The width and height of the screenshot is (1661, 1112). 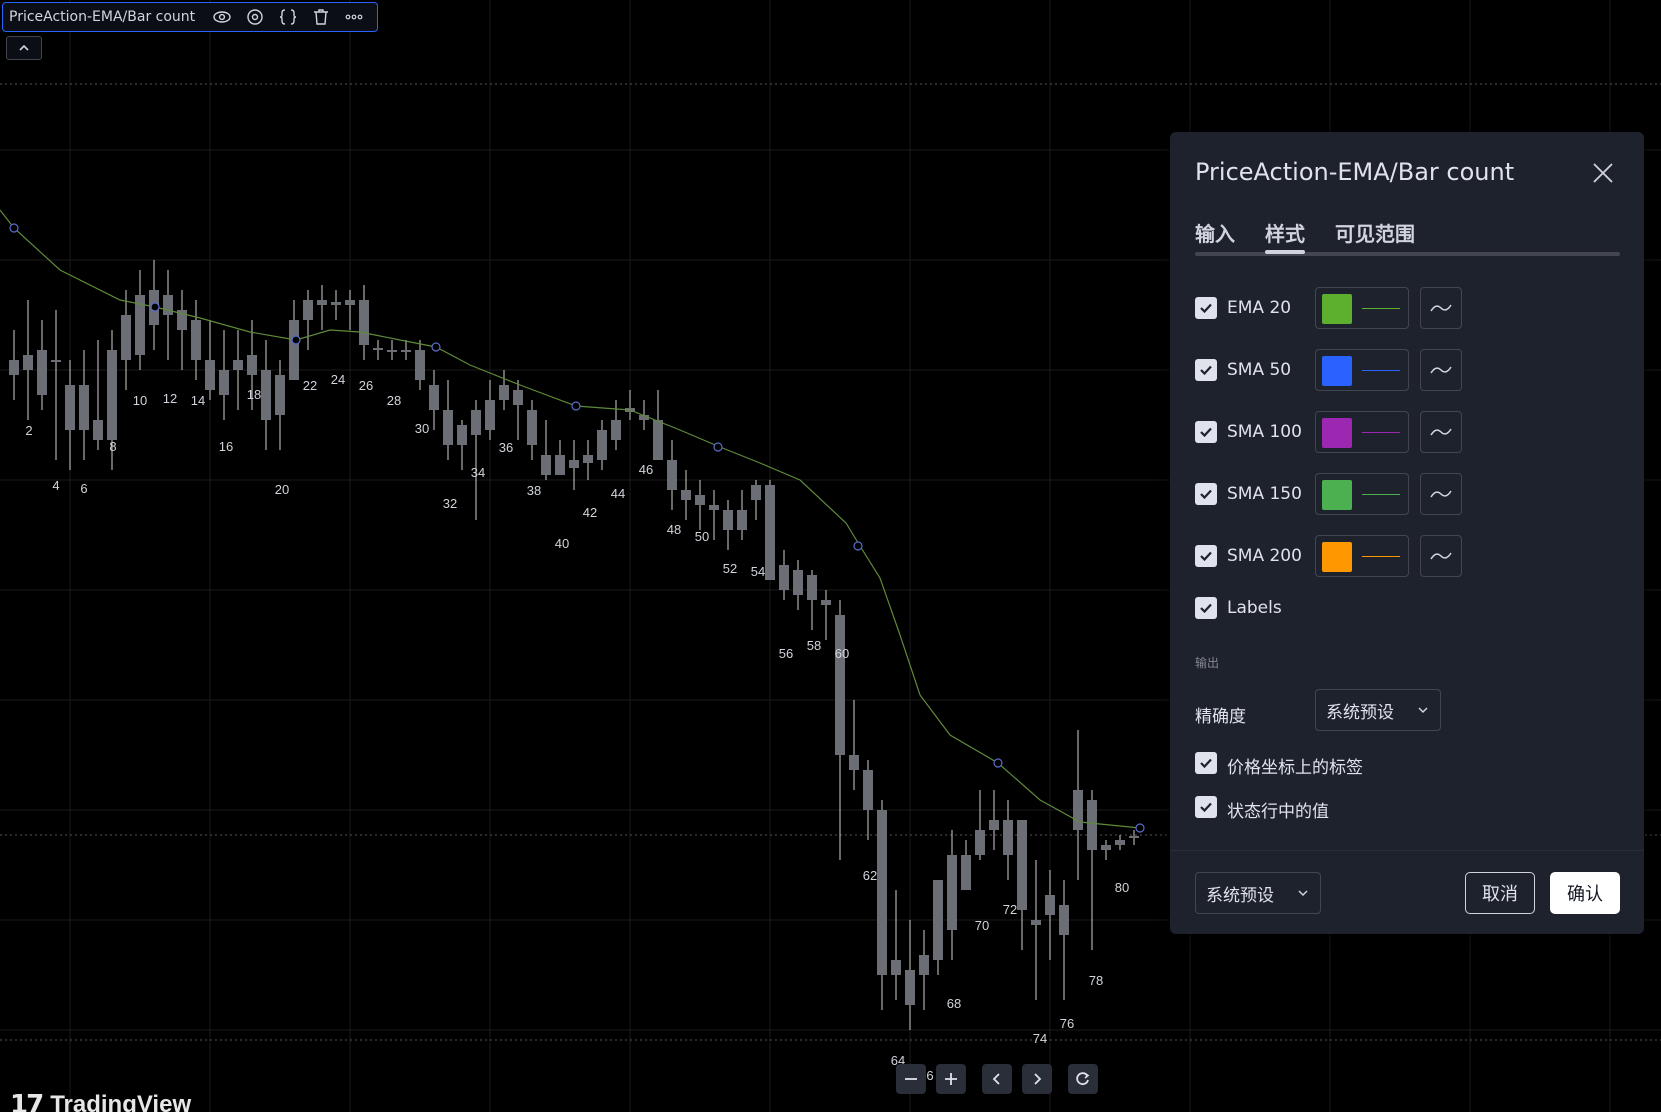 I want to click on reset-icon, so click(x=1083, y=1079).